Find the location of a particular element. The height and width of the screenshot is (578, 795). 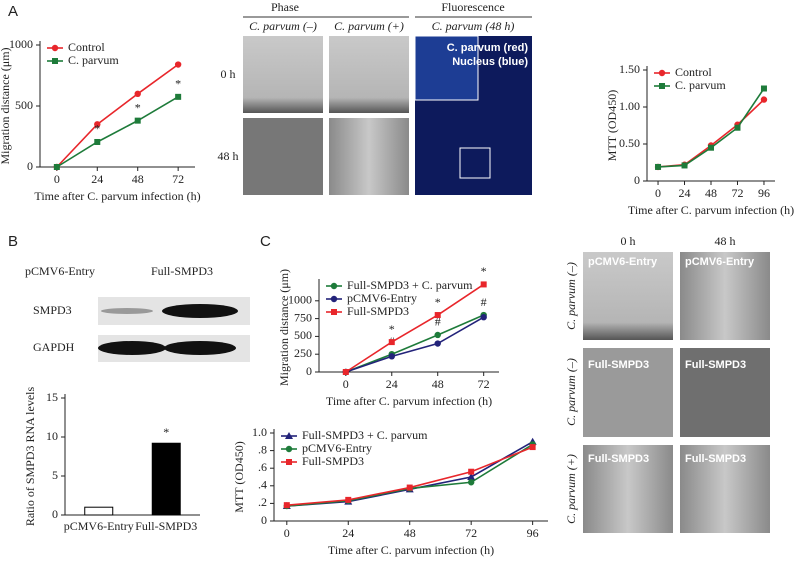

column-label: C. parvum (+) is located at coordinates (369, 26).